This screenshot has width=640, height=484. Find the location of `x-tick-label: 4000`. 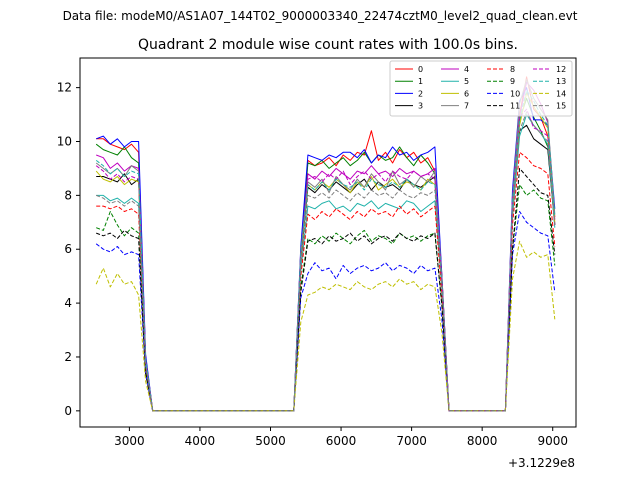

x-tick-label: 4000 is located at coordinates (200, 441).